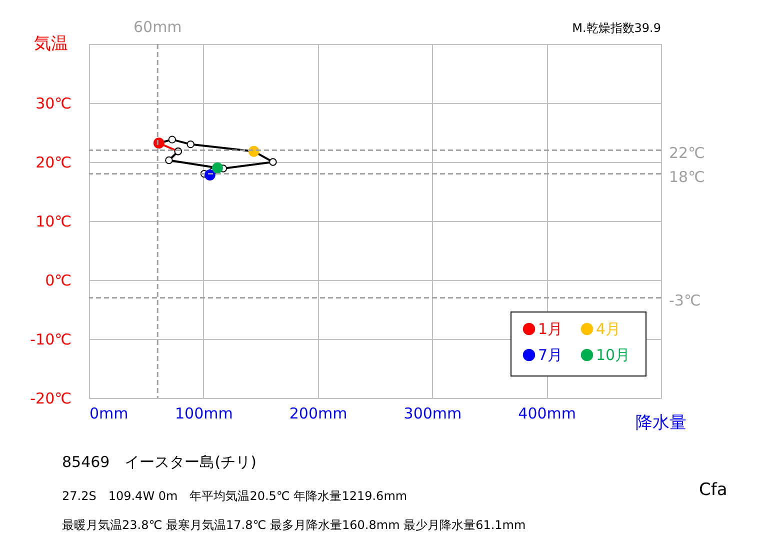 This screenshot has width=763, height=545. I want to click on x-tick-label: 200mm, so click(318, 413).